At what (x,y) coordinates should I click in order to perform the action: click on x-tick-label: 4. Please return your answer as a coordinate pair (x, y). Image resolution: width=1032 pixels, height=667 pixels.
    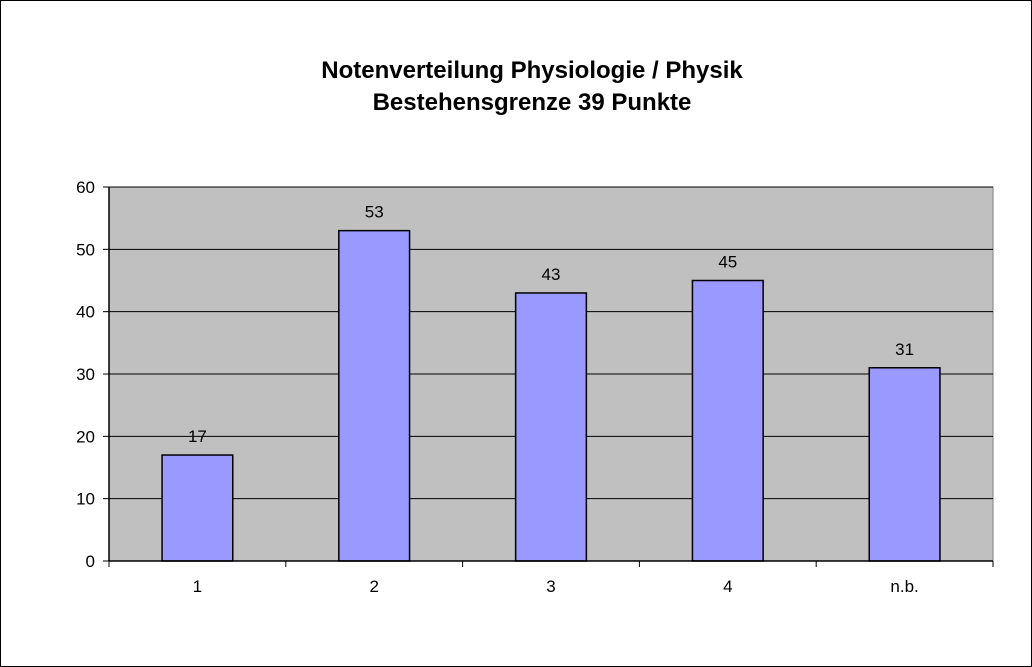
    Looking at the image, I should click on (727, 586).